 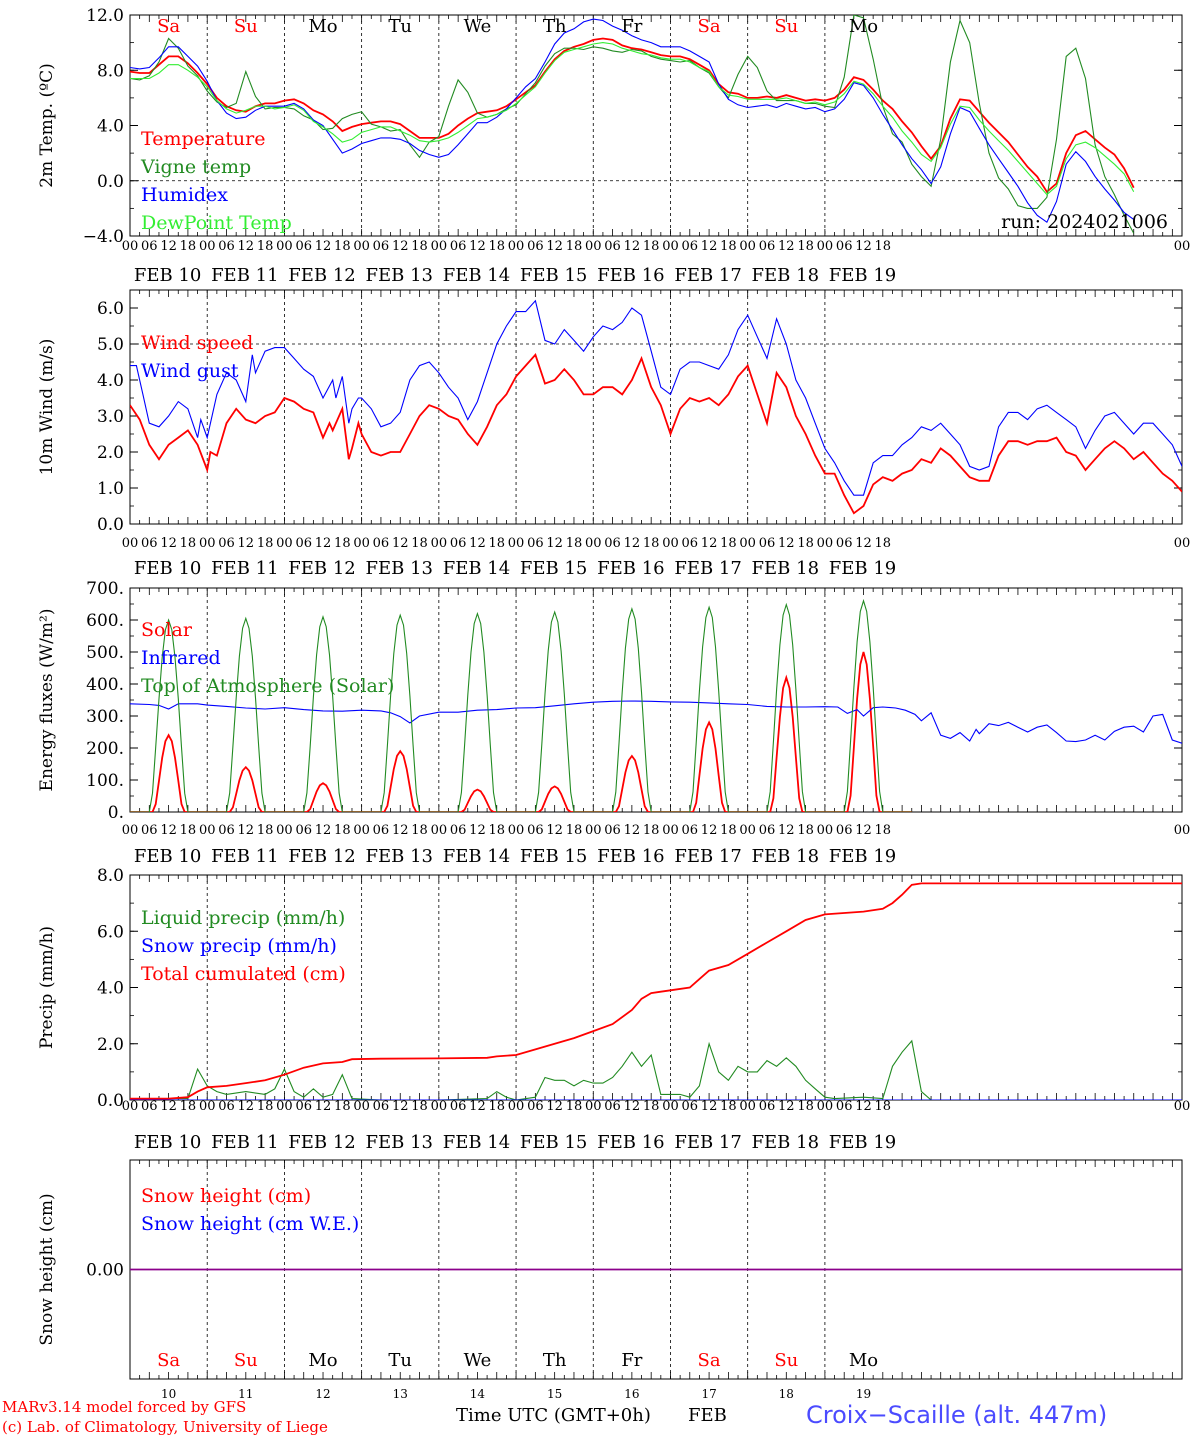 I want to click on y-tick-label: 0., so click(x=116, y=813).